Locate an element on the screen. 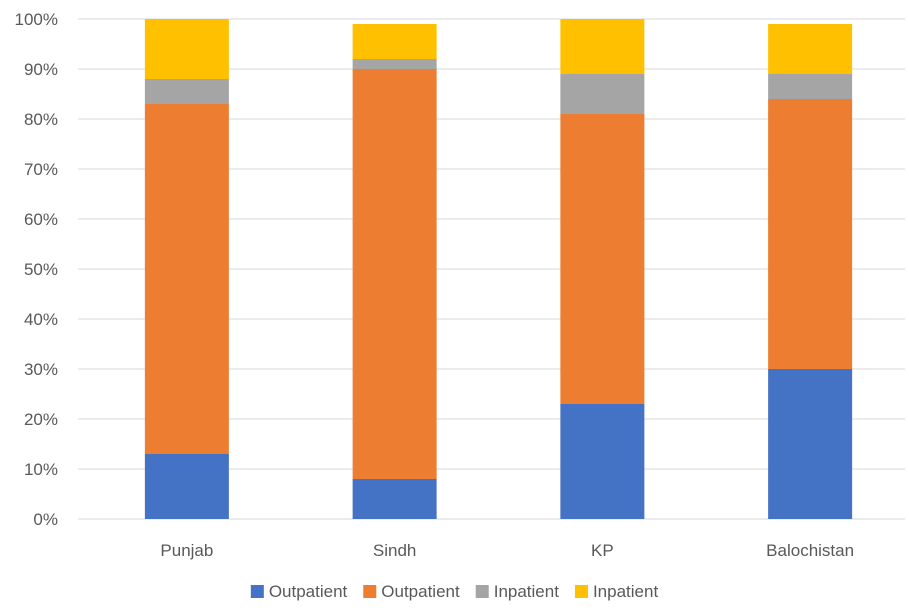 Image resolution: width=909 pixels, height=615 pixels. legend: Outpatient Outpatient Inpatient Inpatient is located at coordinates (454, 591).